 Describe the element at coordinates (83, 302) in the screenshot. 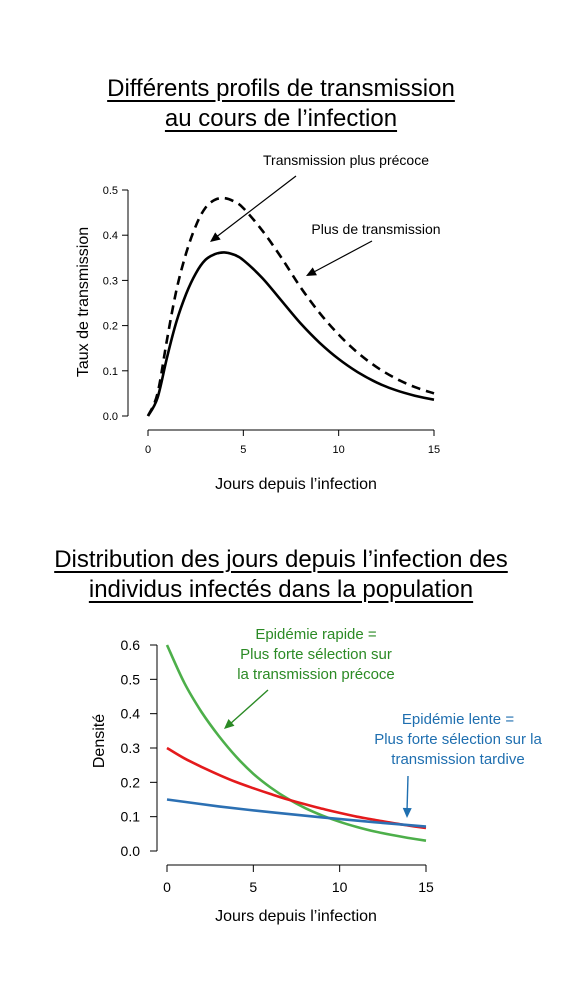

I see `chart1-y-axis-label: Taux de transmission` at that location.